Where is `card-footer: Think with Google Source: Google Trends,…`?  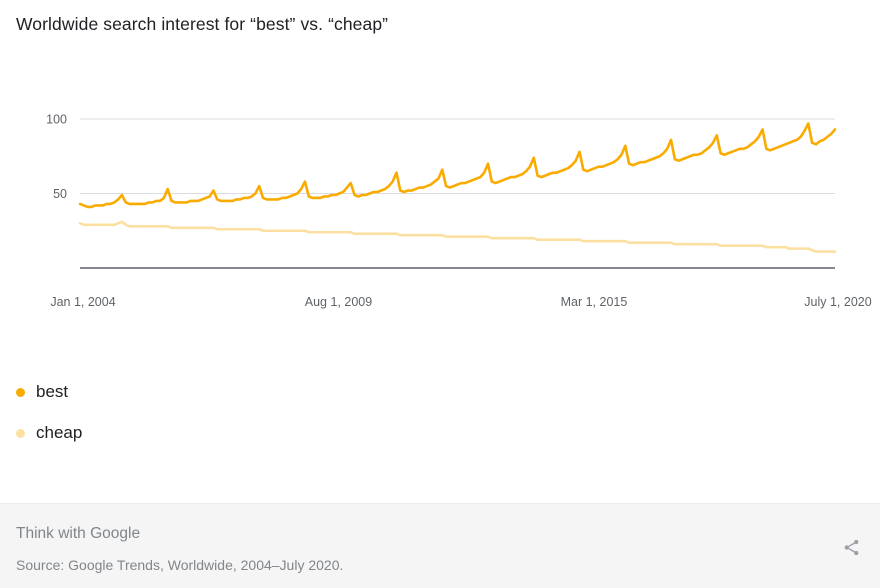 card-footer: Think with Google Source: Google Trends,… is located at coordinates (440, 545).